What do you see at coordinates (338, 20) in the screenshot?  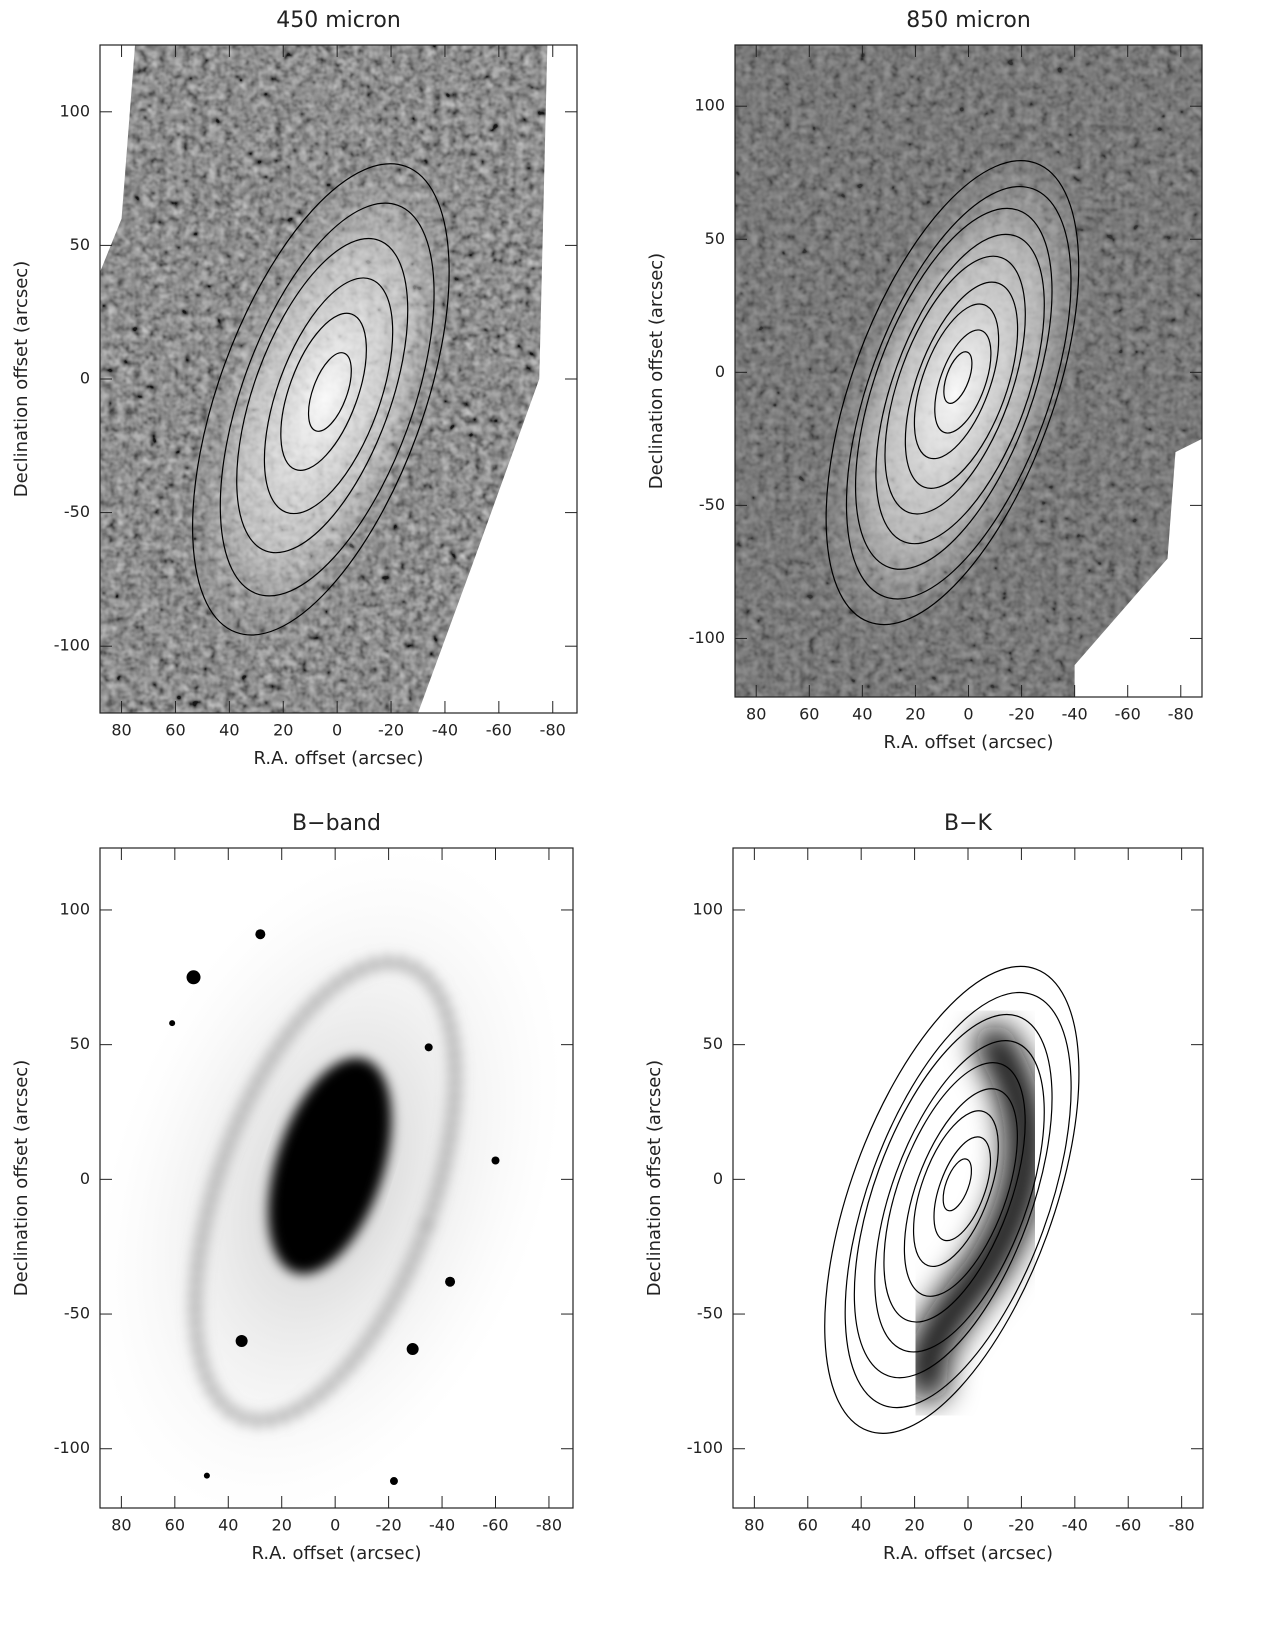 I see `panel-title: 450 micron` at bounding box center [338, 20].